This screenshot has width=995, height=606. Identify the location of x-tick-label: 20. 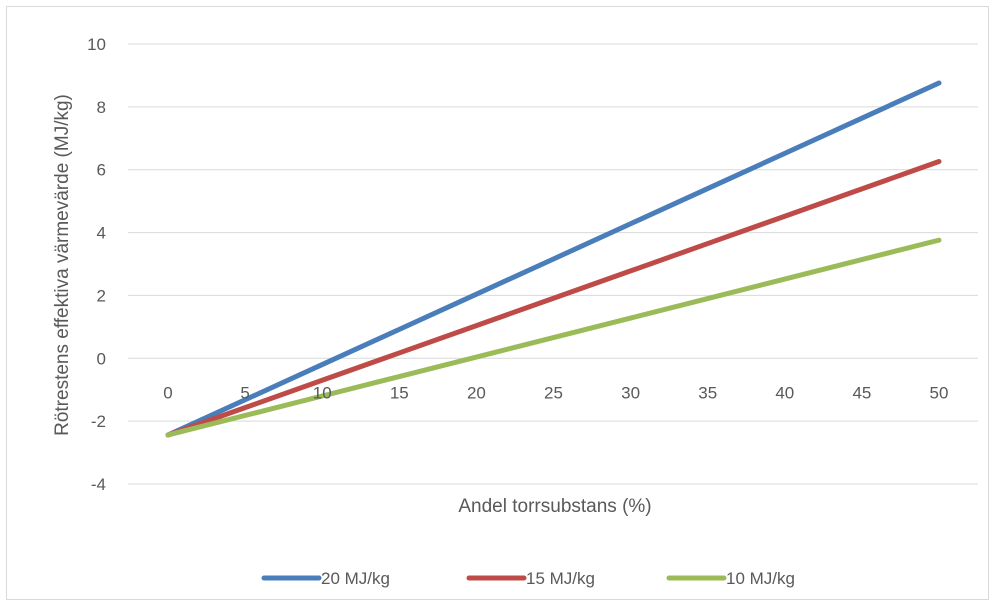
(476, 392).